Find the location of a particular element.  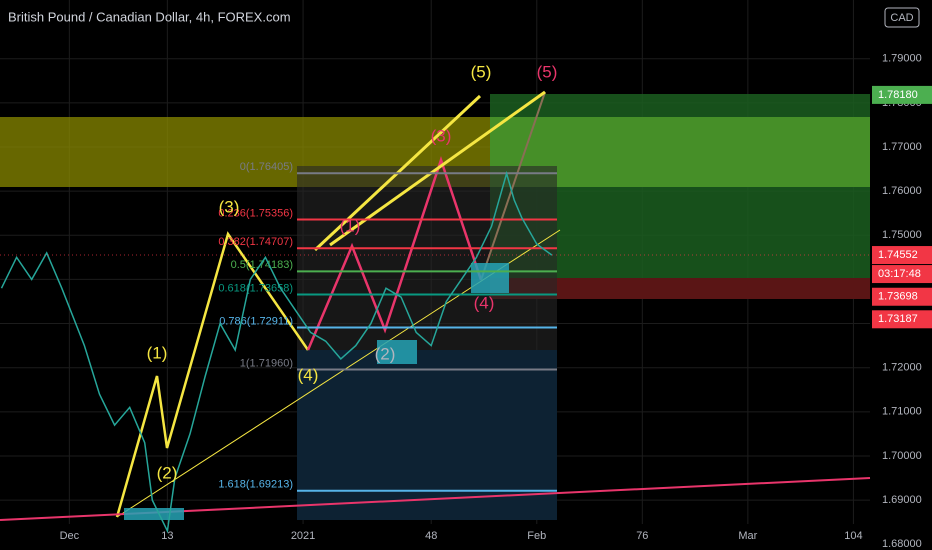

price-badge-label: 1.73187 is located at coordinates (898, 319).